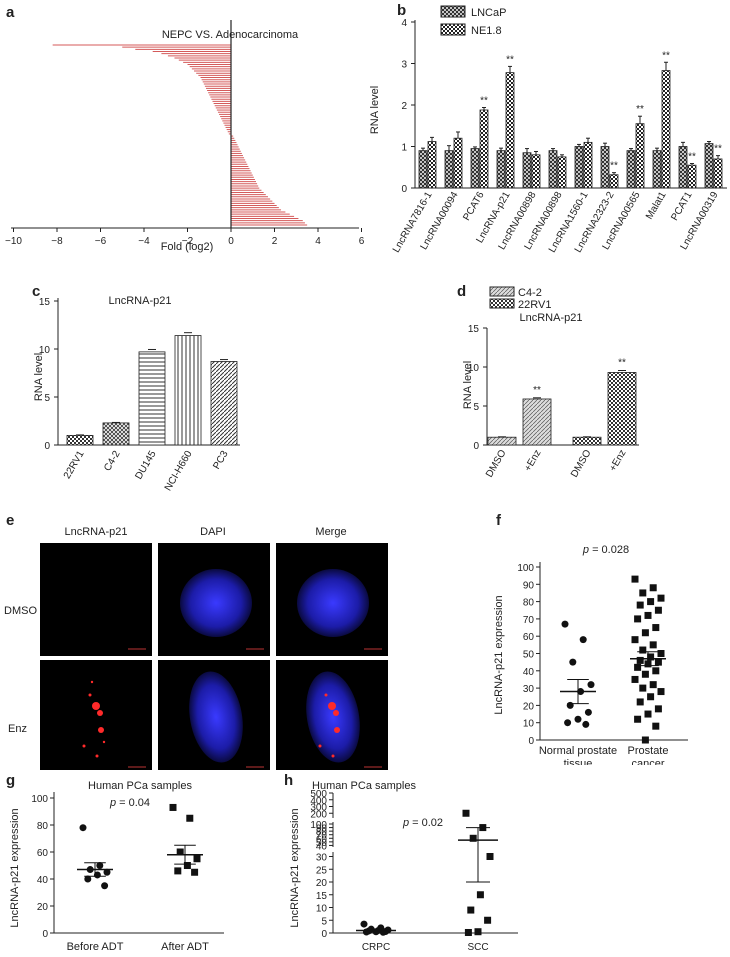 This screenshot has width=730, height=957. Describe the element at coordinates (96, 532) in the screenshot. I see `panel-e-col-1: LncRNA-p21` at that location.